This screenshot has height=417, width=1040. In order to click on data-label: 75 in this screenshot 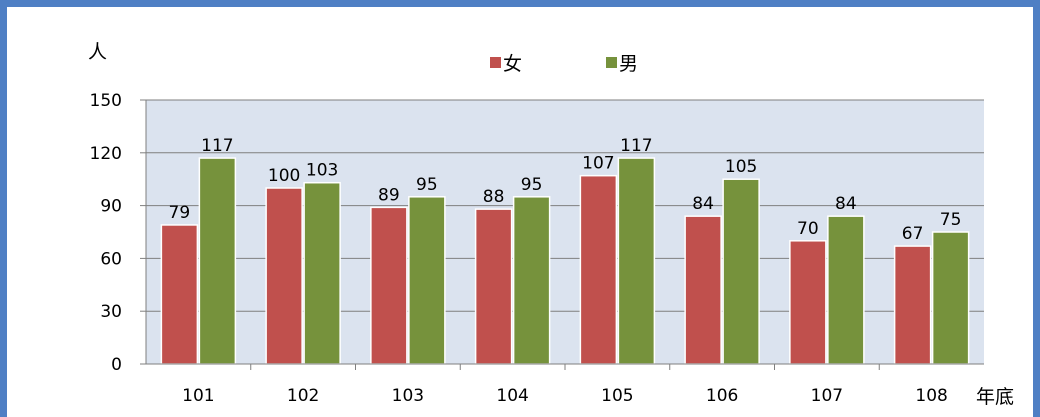, I will do `click(951, 220)`.